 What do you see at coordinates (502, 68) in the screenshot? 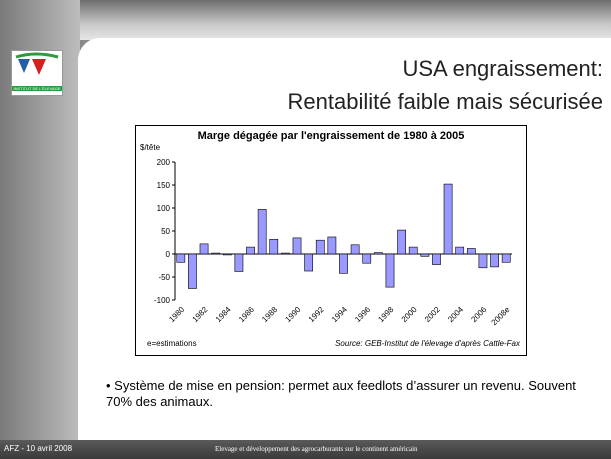
I see `title-line: USA engraissement:` at bounding box center [502, 68].